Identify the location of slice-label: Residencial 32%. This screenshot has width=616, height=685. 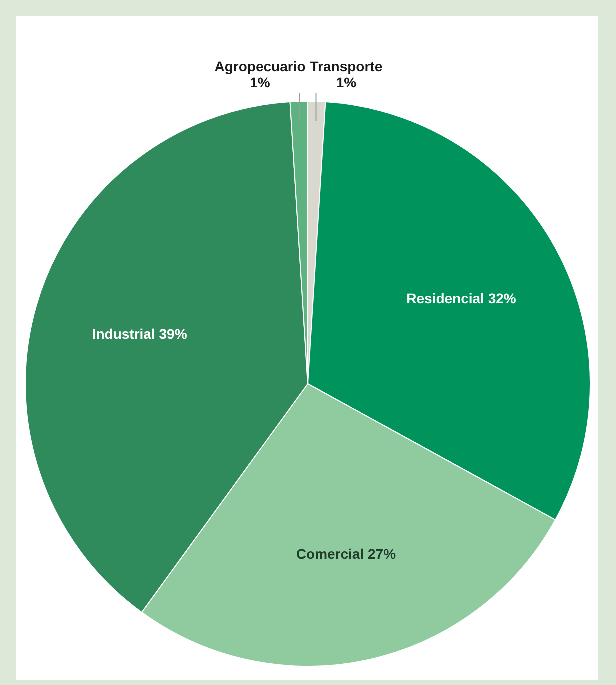
(461, 298).